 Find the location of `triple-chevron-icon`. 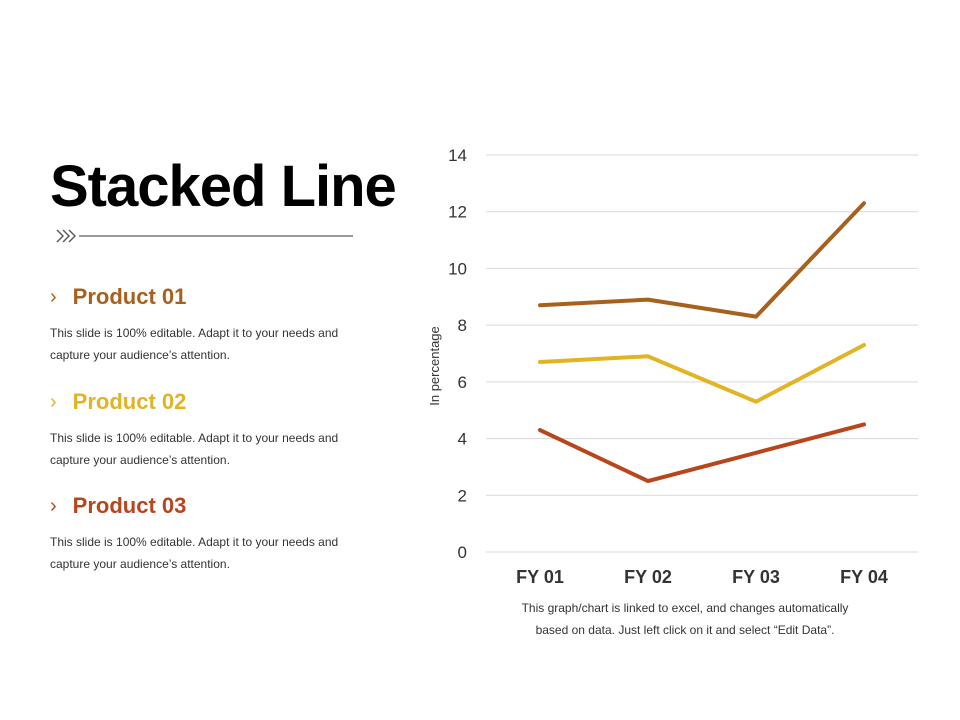

triple-chevron-icon is located at coordinates (66, 236).